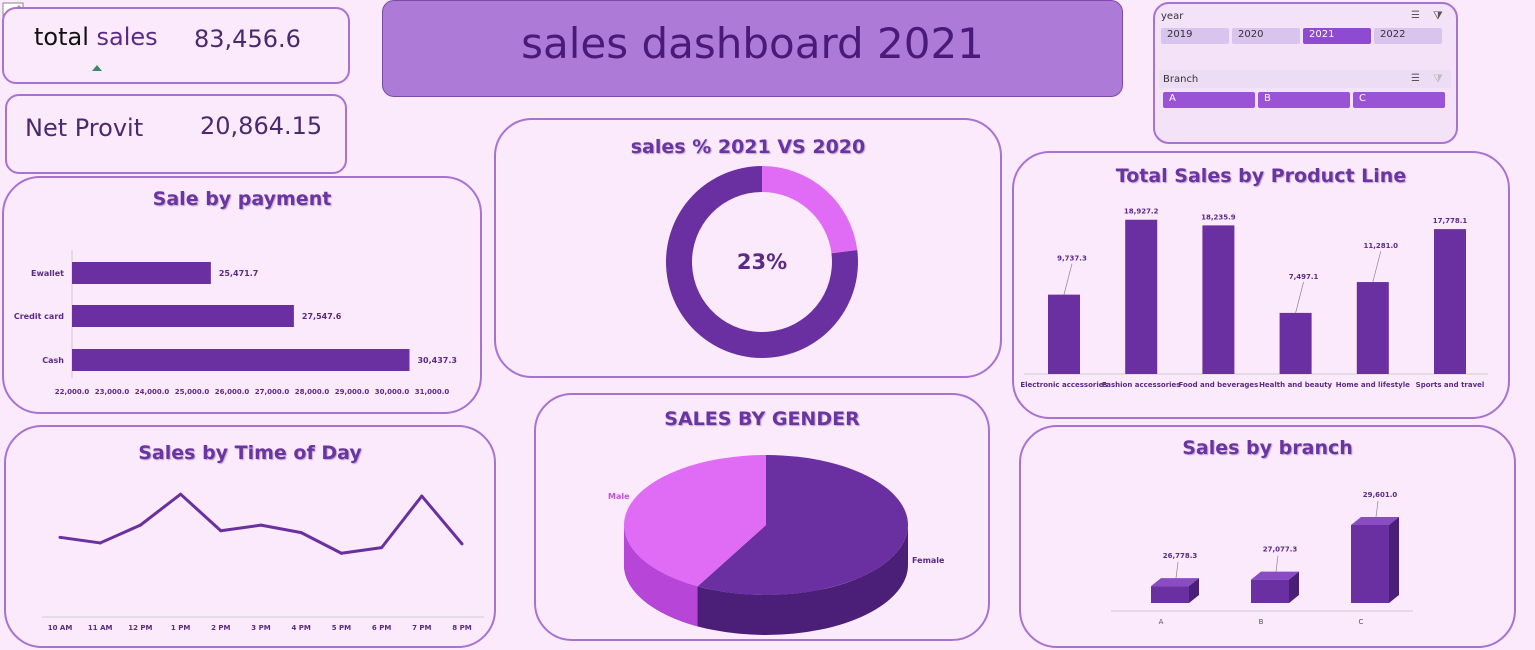 The height and width of the screenshot is (650, 1535). Describe the element at coordinates (250, 453) in the screenshot. I see `chart-title: Sales by Time of Day` at that location.